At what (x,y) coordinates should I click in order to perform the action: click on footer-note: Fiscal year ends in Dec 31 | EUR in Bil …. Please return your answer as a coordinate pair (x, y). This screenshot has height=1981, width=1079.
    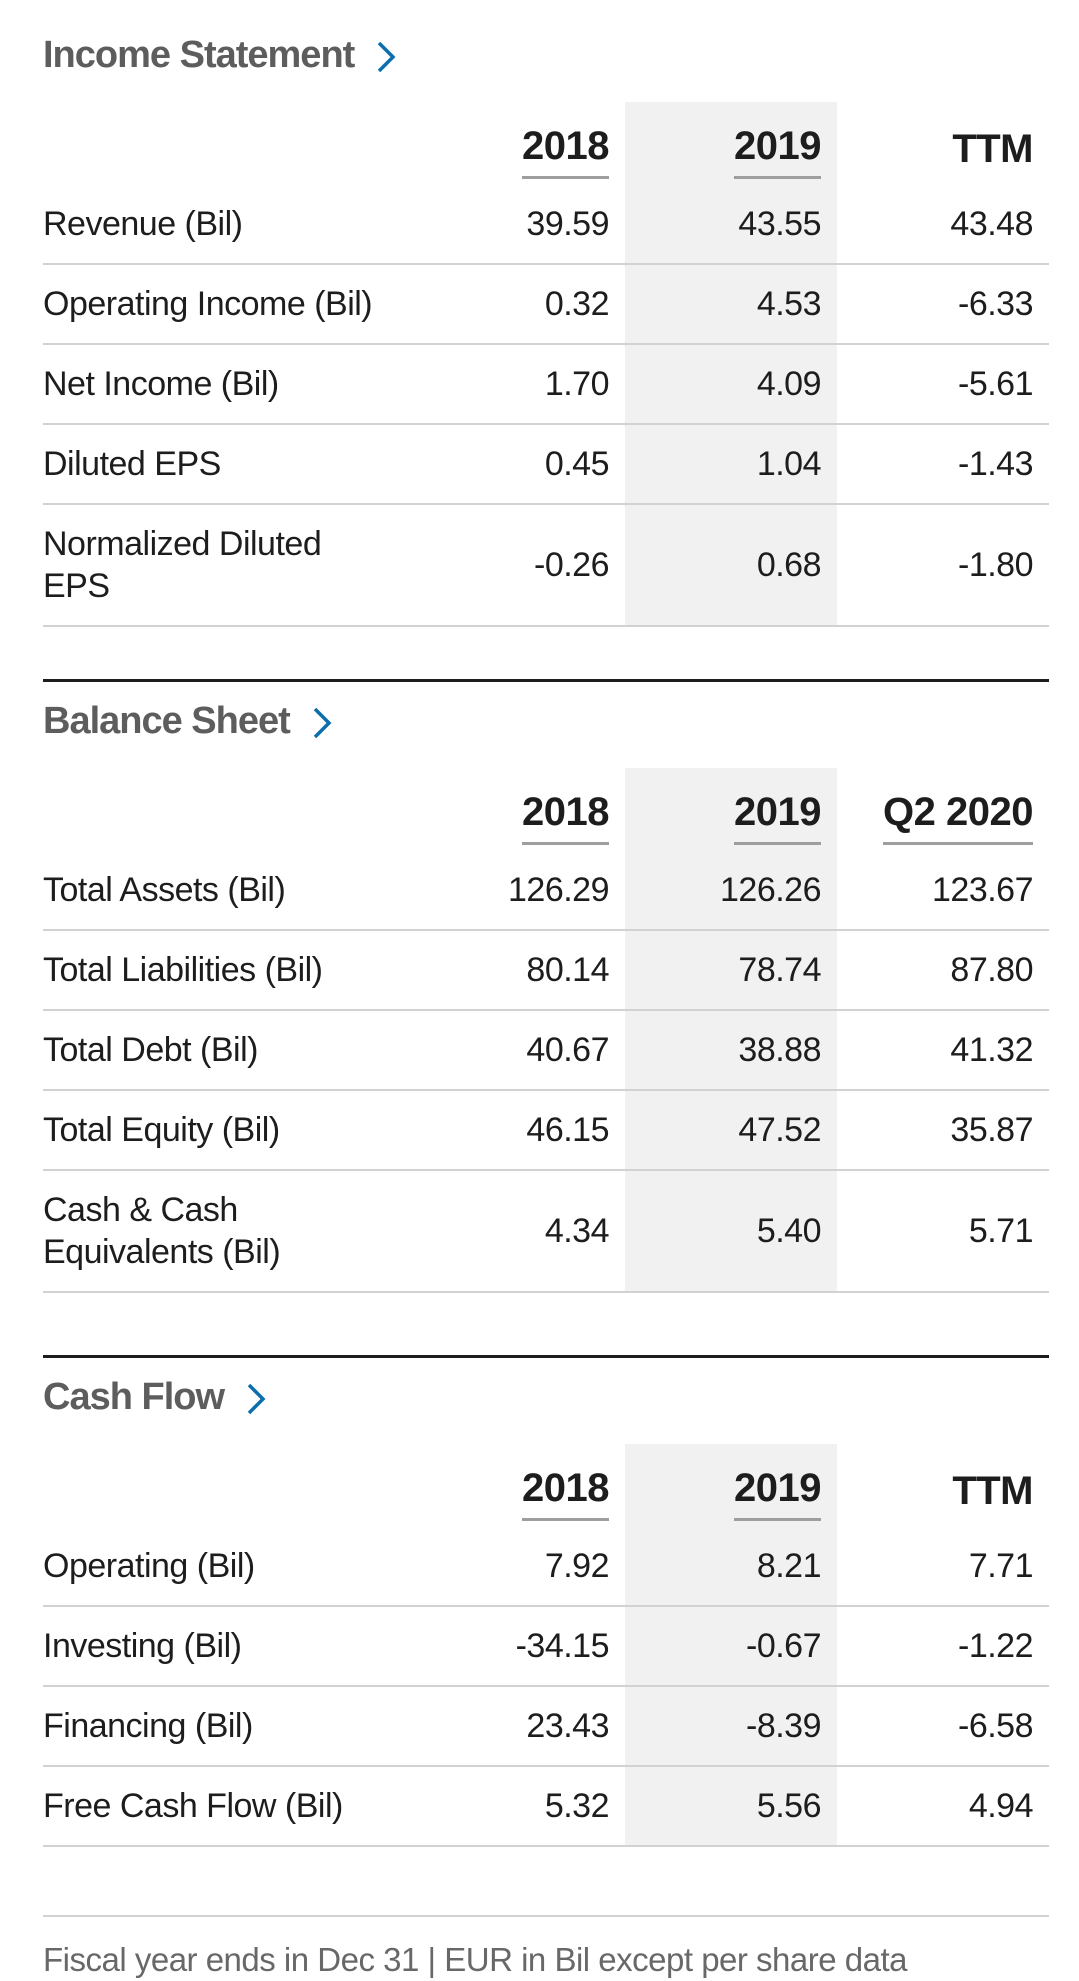
    Looking at the image, I should click on (475, 1959).